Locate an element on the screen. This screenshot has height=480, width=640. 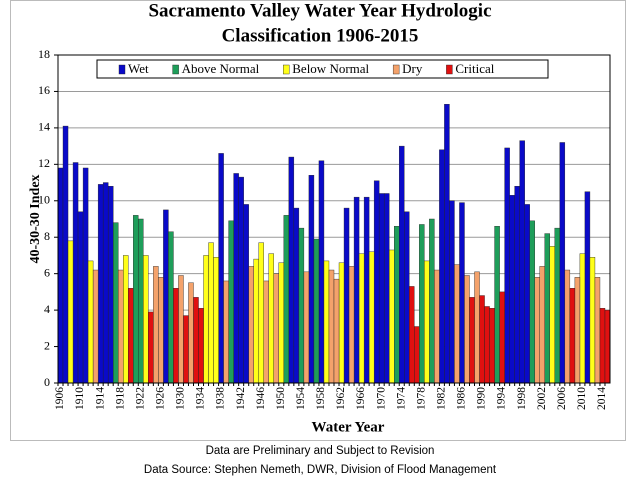
y-tick-label: 8 is located at coordinates (47, 236).